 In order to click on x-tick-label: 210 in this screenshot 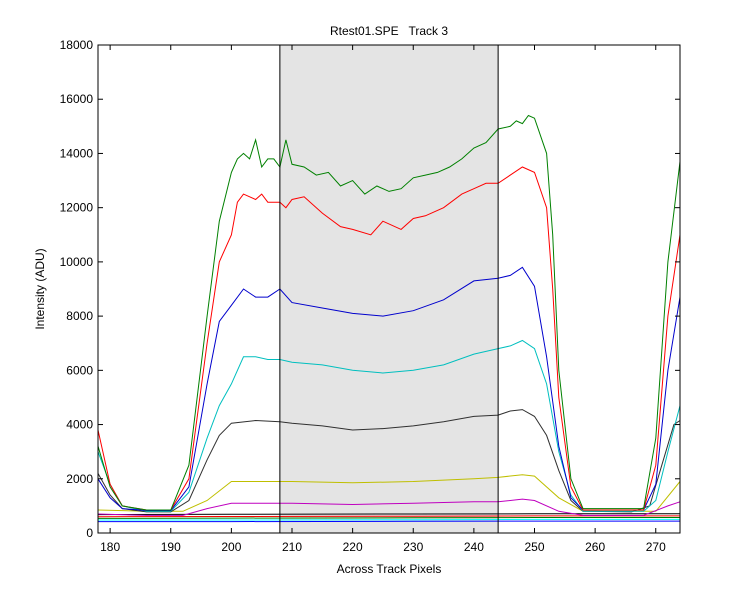, I will do `click(292, 547)`.